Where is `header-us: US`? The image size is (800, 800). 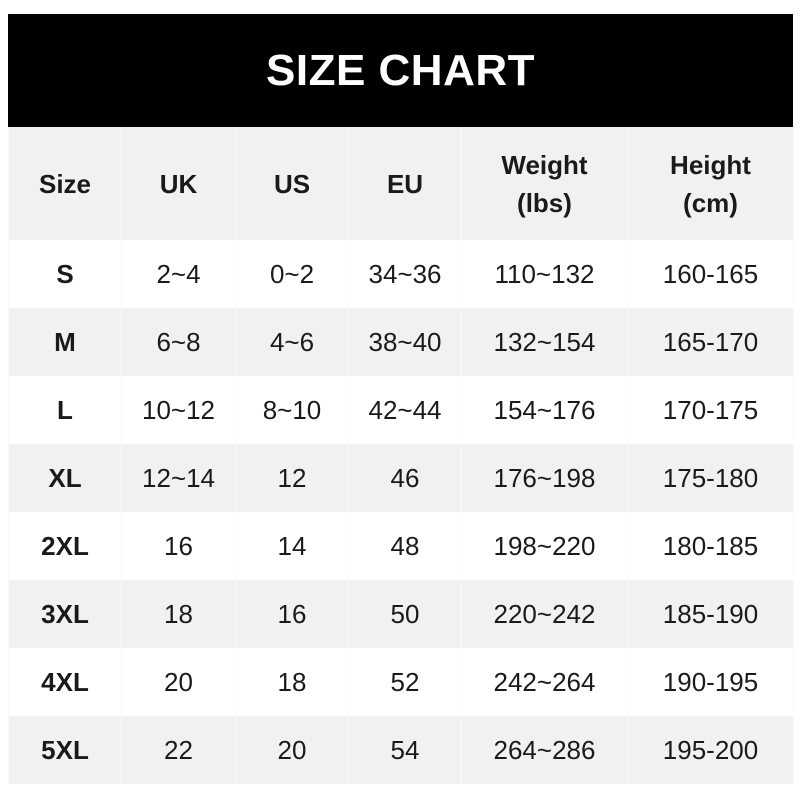 header-us: US is located at coordinates (292, 183).